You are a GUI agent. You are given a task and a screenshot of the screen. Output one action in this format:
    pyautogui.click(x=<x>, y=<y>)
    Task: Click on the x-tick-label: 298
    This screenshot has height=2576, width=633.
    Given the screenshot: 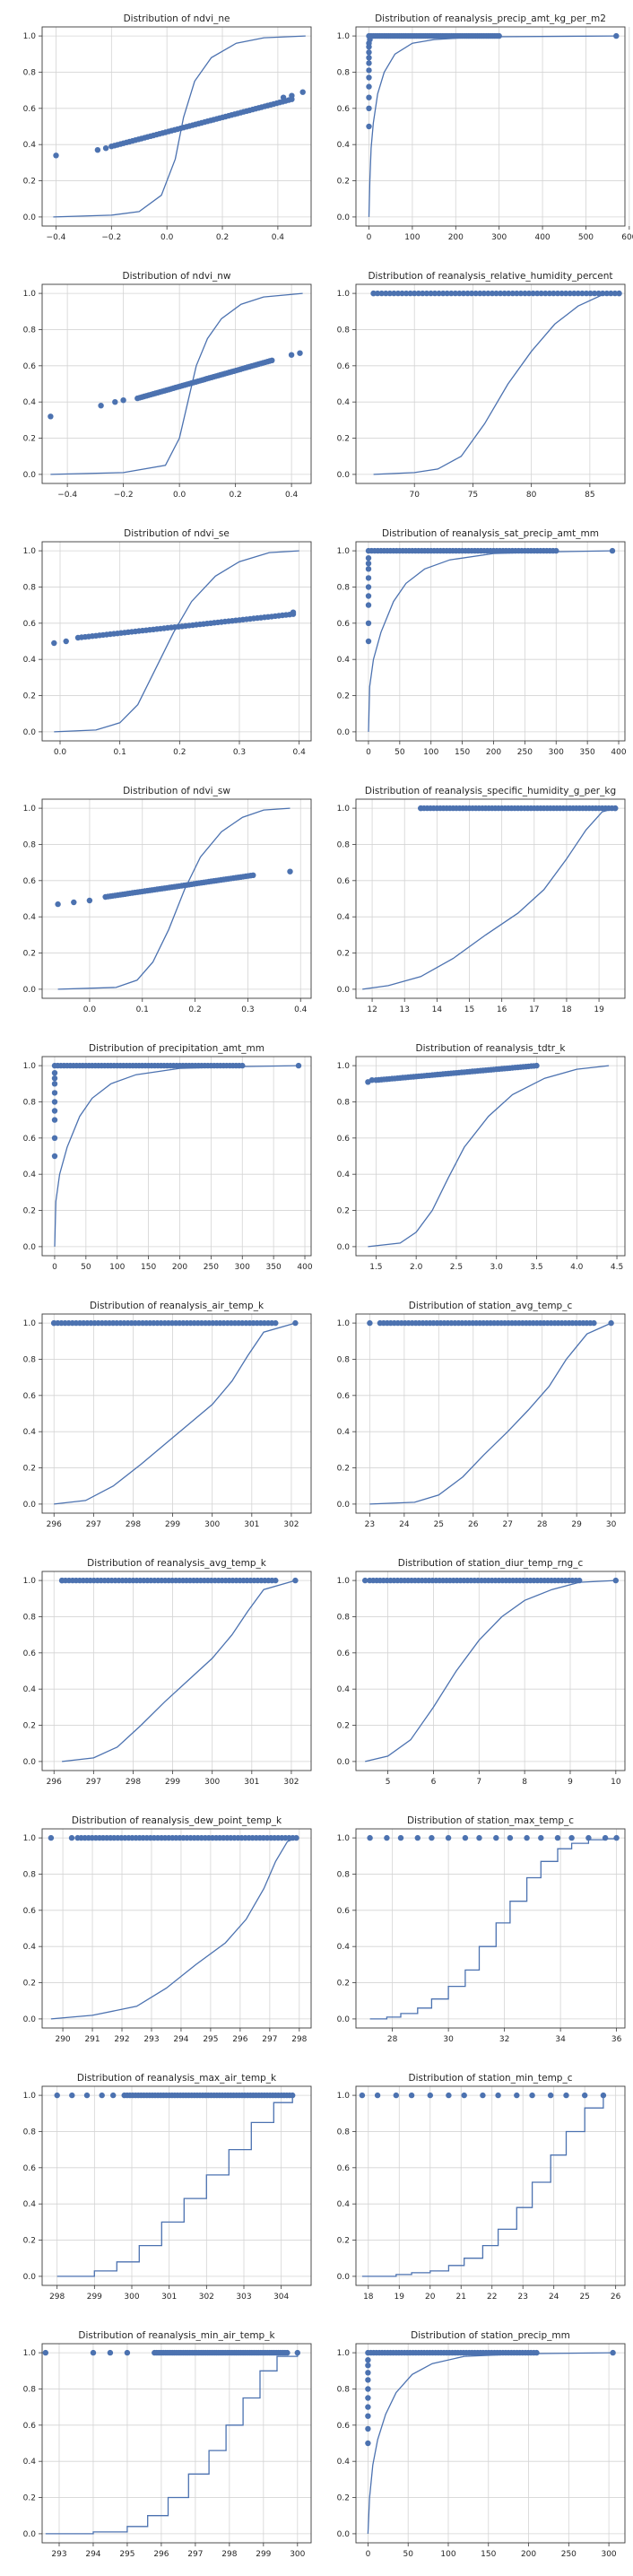 What is the action you would take?
    pyautogui.click(x=133, y=1782)
    